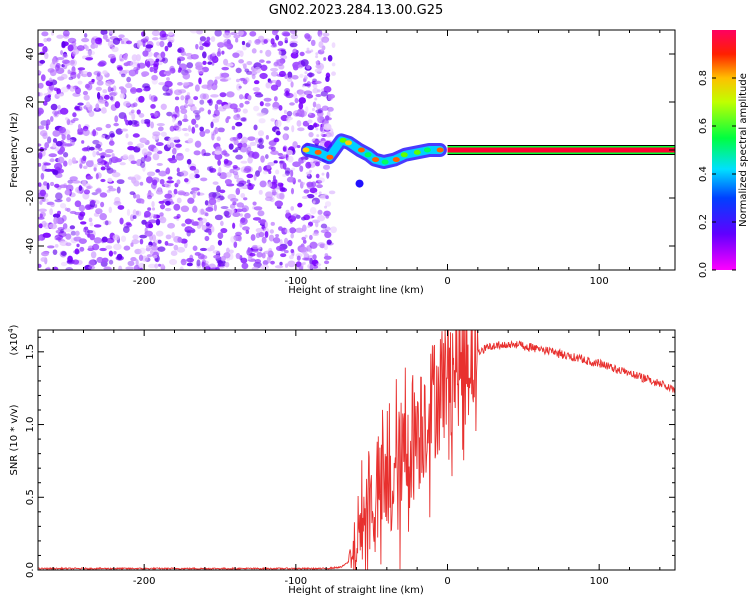 The width and height of the screenshot is (750, 600). Describe the element at coordinates (376, 160) in the screenshot. I see `track-point` at that location.